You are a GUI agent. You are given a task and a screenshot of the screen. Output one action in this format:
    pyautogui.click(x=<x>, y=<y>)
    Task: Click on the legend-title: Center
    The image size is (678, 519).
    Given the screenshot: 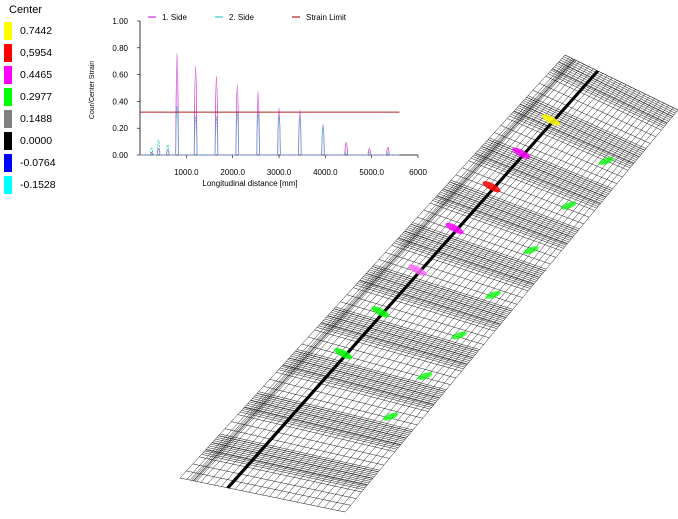 What is the action you would take?
    pyautogui.click(x=26, y=10)
    